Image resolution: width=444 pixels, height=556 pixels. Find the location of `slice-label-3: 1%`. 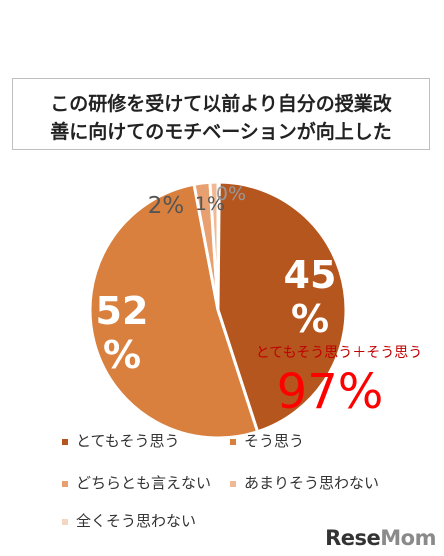

slice-label-3: 1% is located at coordinates (210, 204).